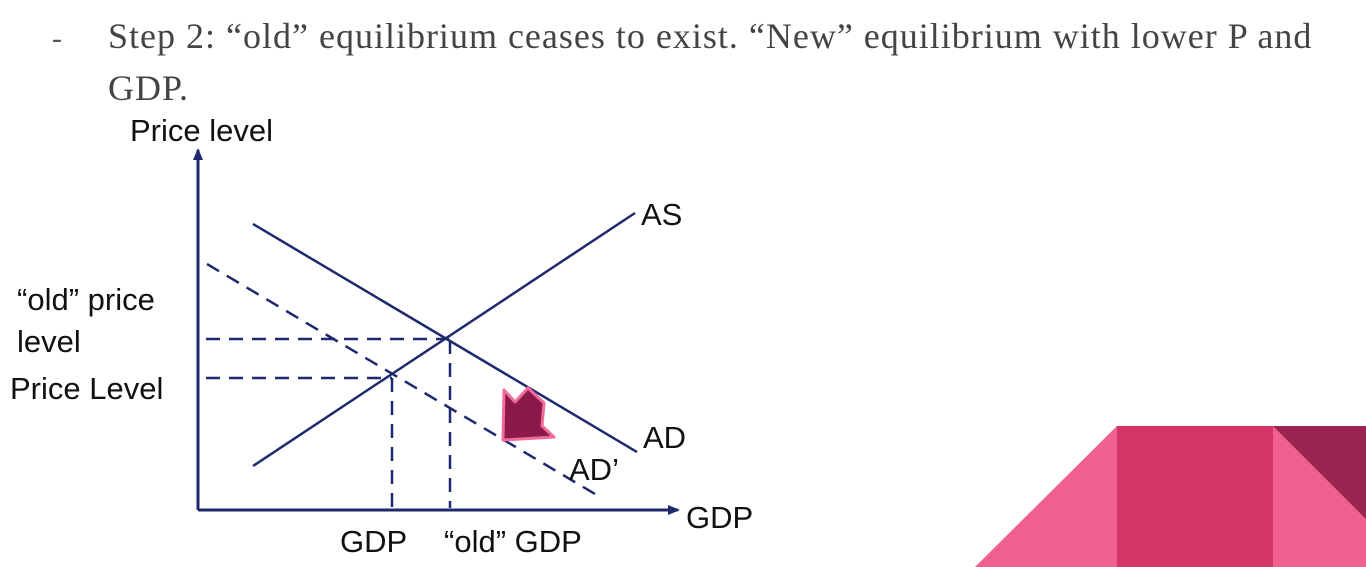 This screenshot has width=1366, height=567. I want to click on corner-maroon, so click(1319, 472).